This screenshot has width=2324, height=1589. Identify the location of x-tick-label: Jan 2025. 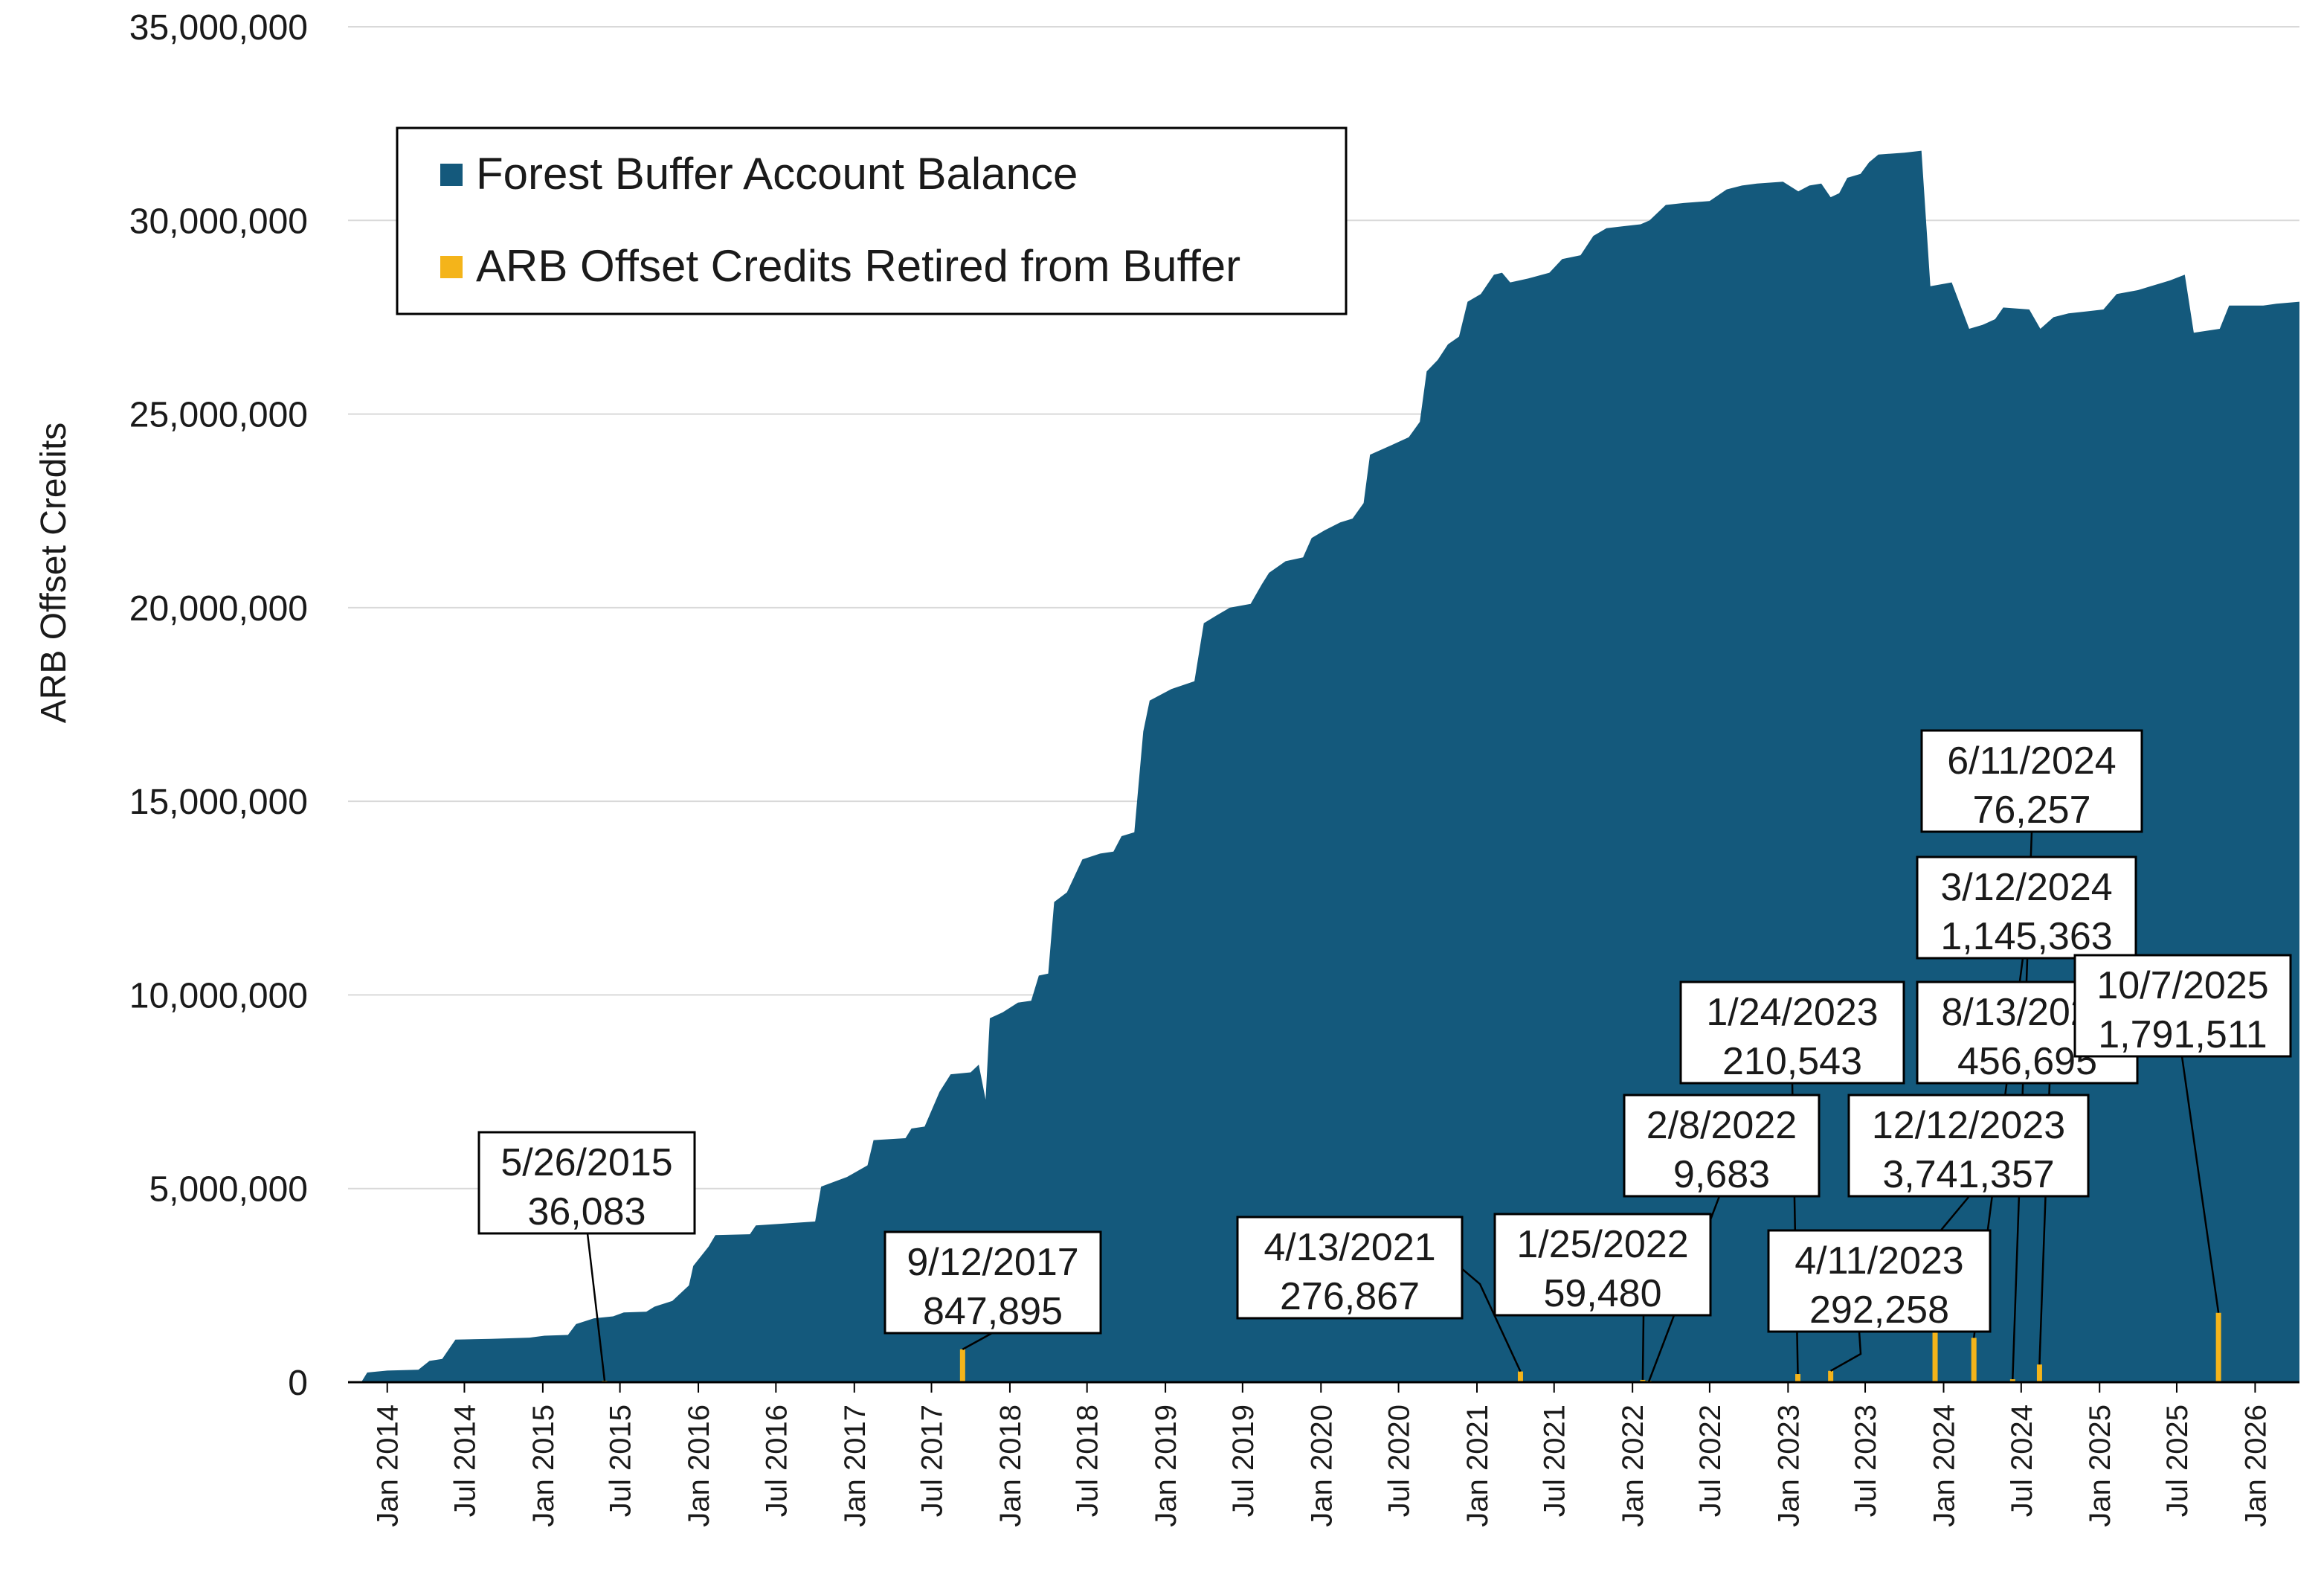
(2100, 1466).